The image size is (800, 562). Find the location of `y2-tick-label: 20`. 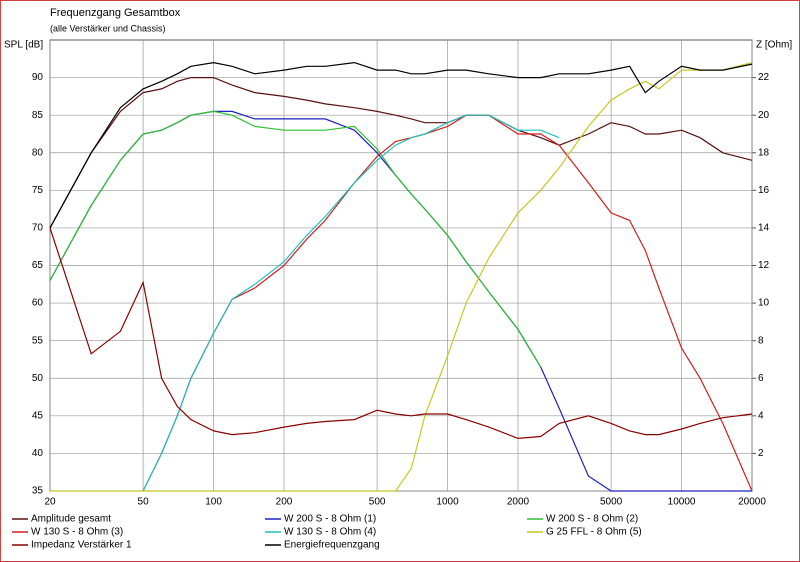

y2-tick-label: 20 is located at coordinates (764, 115).